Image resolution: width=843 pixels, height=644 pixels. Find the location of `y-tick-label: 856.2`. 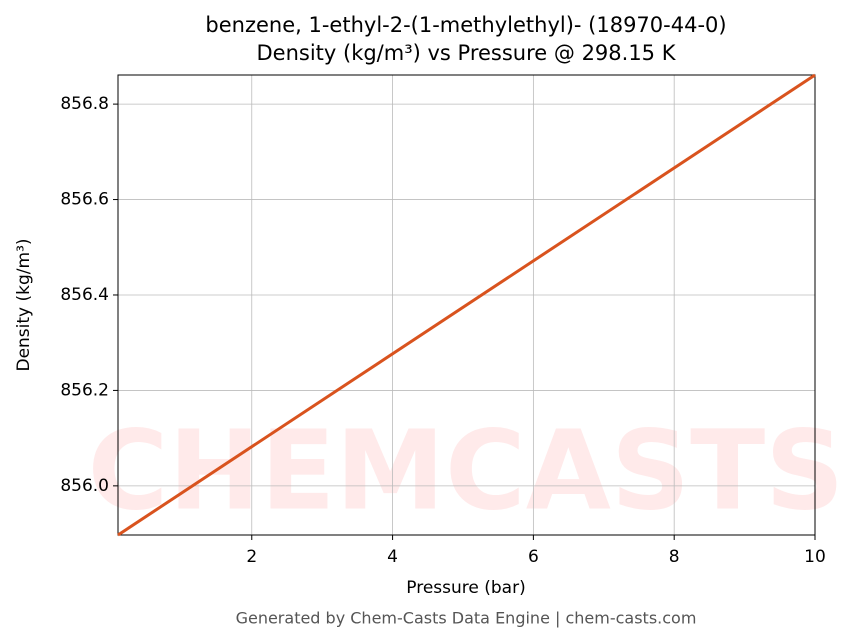

y-tick-label: 856.2 is located at coordinates (84, 390).